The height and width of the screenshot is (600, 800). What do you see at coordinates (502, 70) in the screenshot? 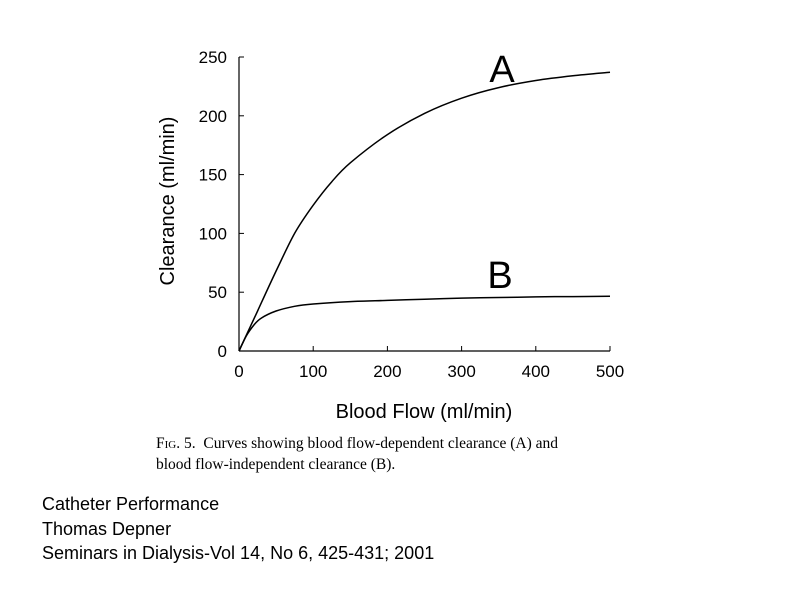
I see `series-a-label: A` at bounding box center [502, 70].